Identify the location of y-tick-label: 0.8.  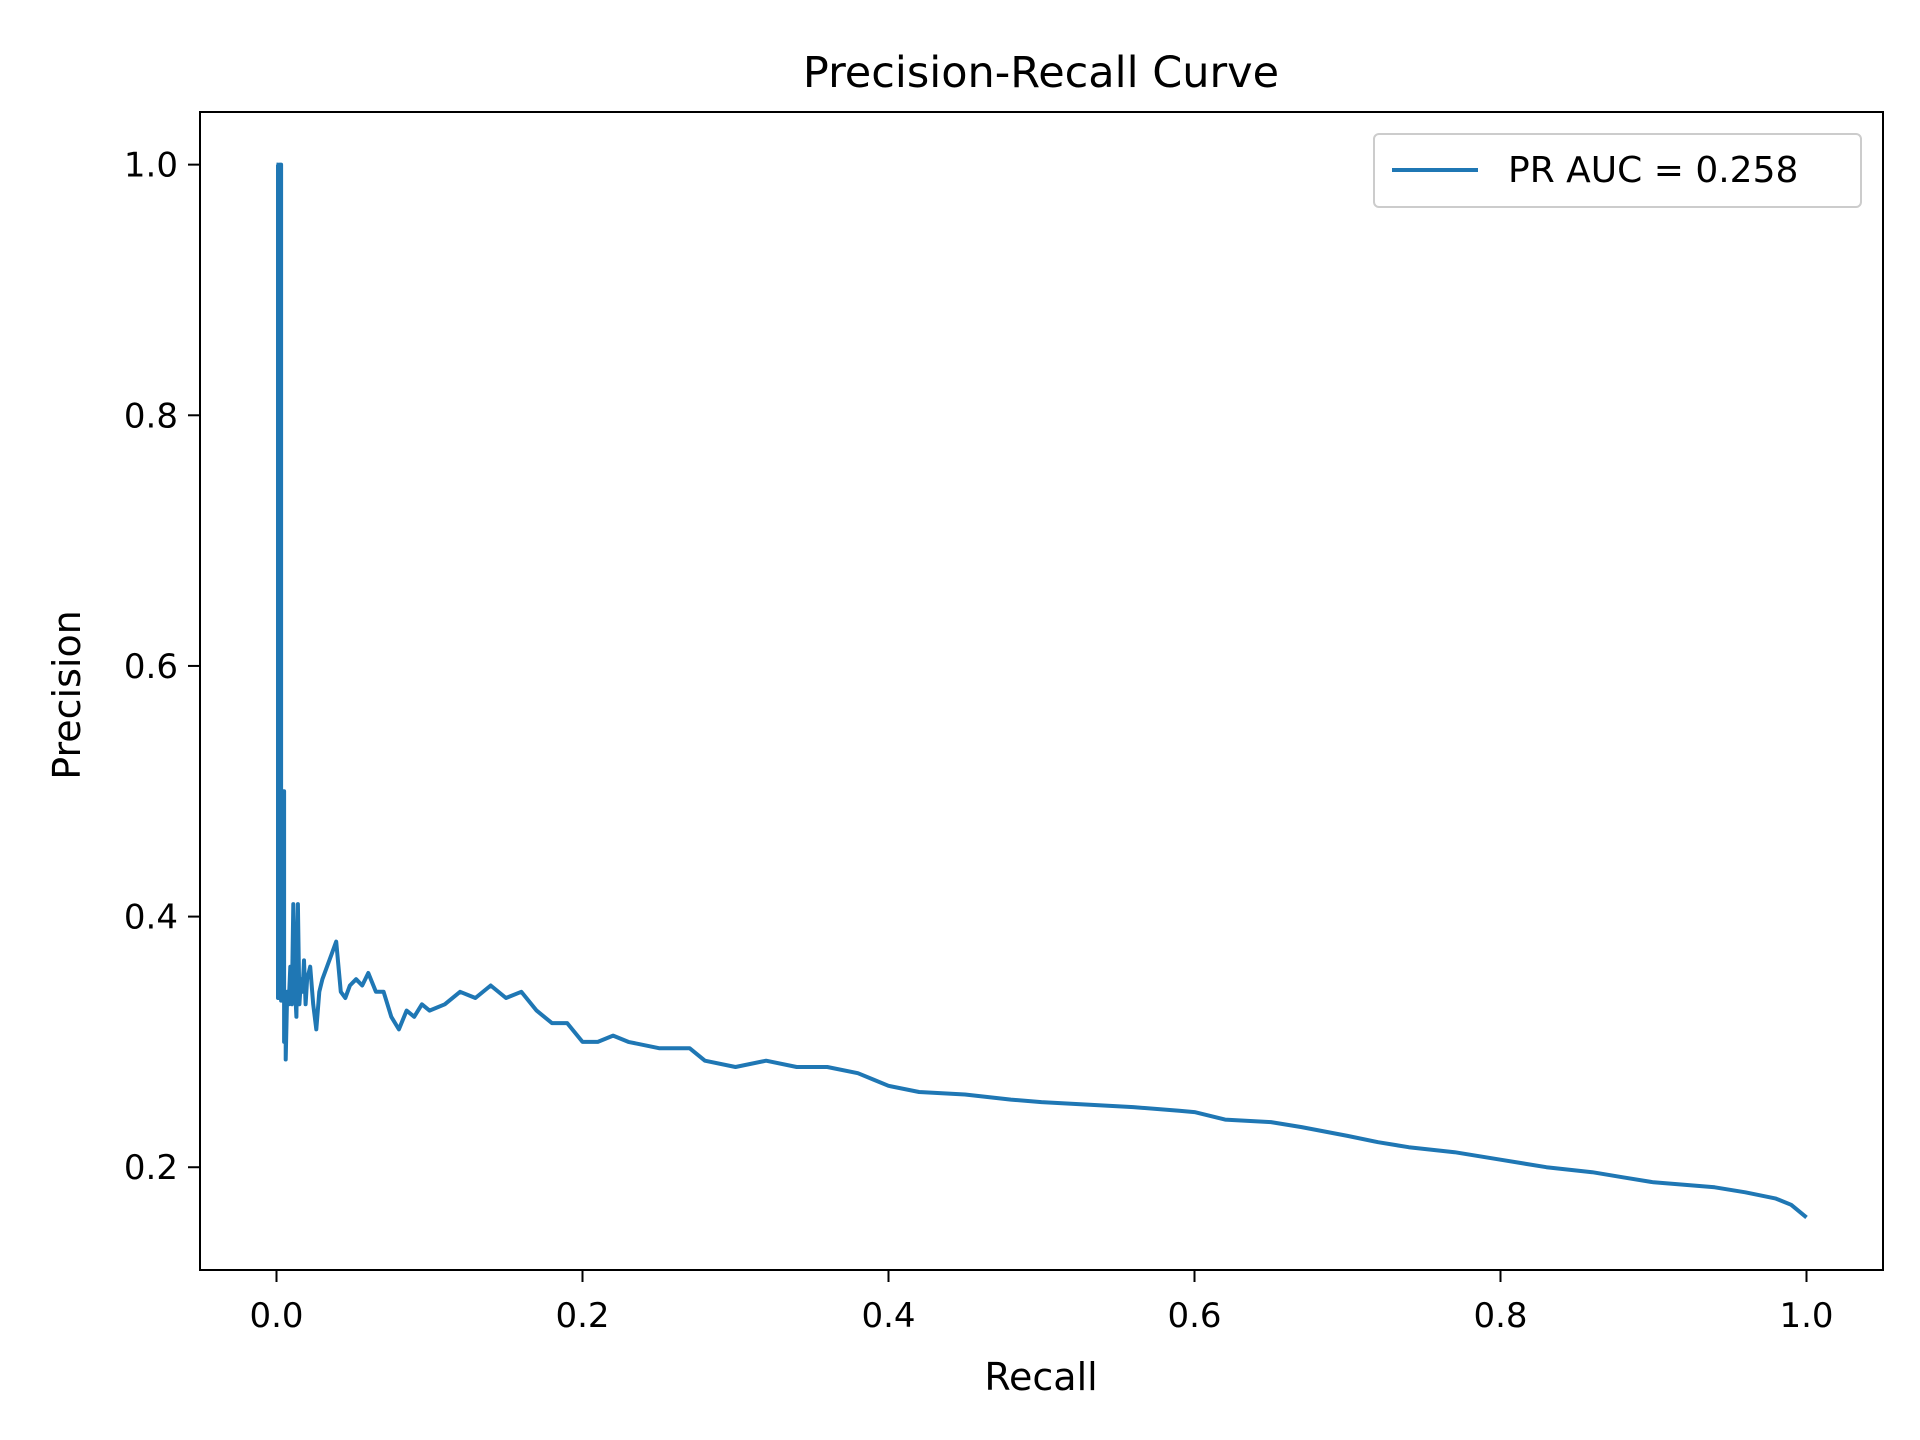
(151, 416).